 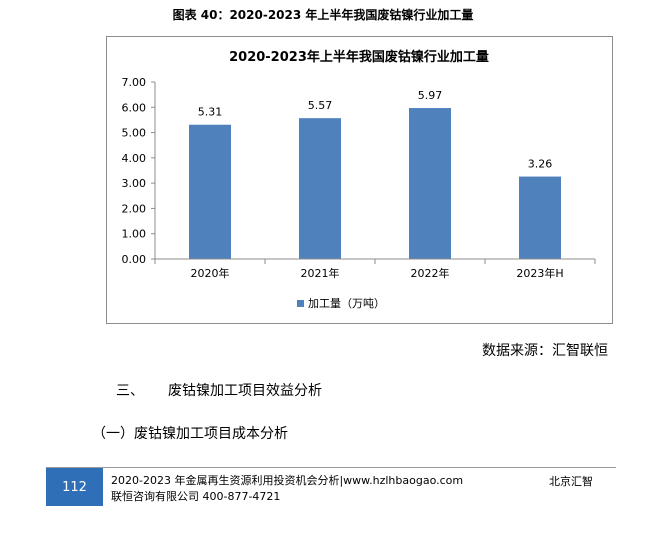 I want to click on y-tick-label: 2.00, so click(x=134, y=208).